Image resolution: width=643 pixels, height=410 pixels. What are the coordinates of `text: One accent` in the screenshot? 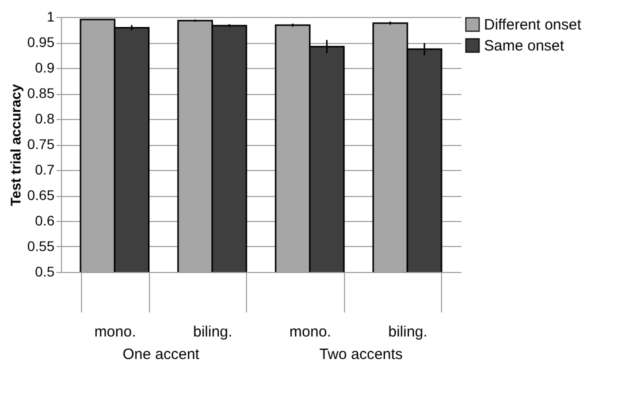 It's located at (161, 354).